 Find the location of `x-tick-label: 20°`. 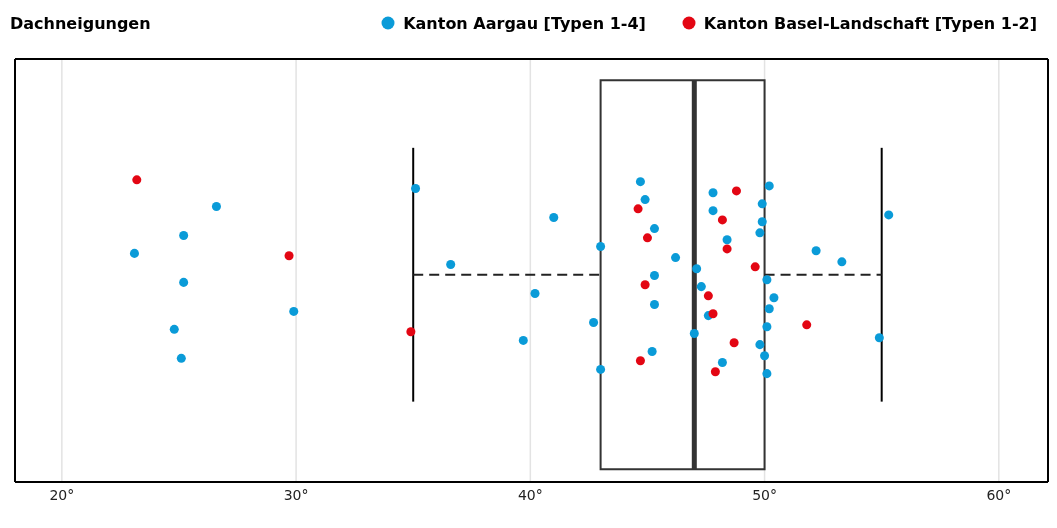

x-tick-label: 20° is located at coordinates (62, 494).